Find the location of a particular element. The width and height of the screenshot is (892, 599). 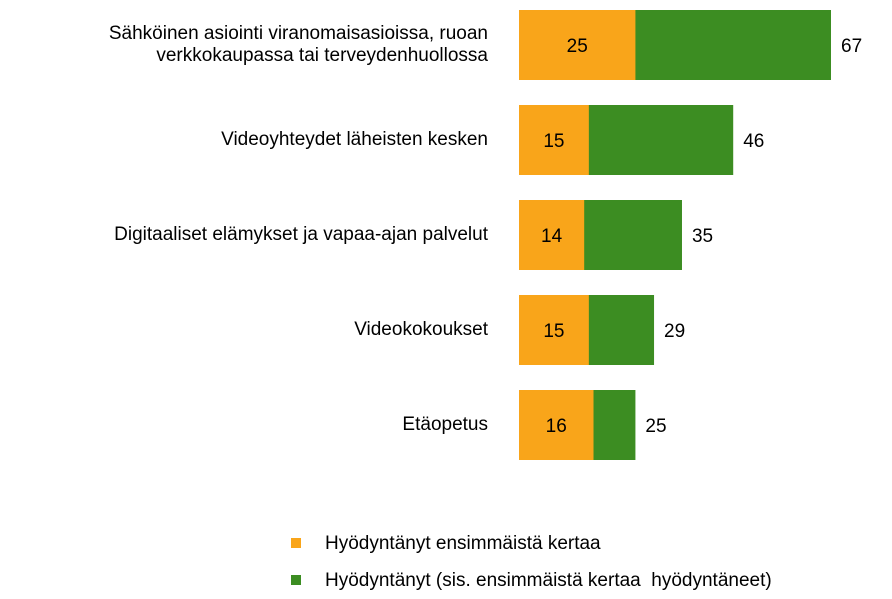

category-label: Videokokoukset is located at coordinates (421, 329).